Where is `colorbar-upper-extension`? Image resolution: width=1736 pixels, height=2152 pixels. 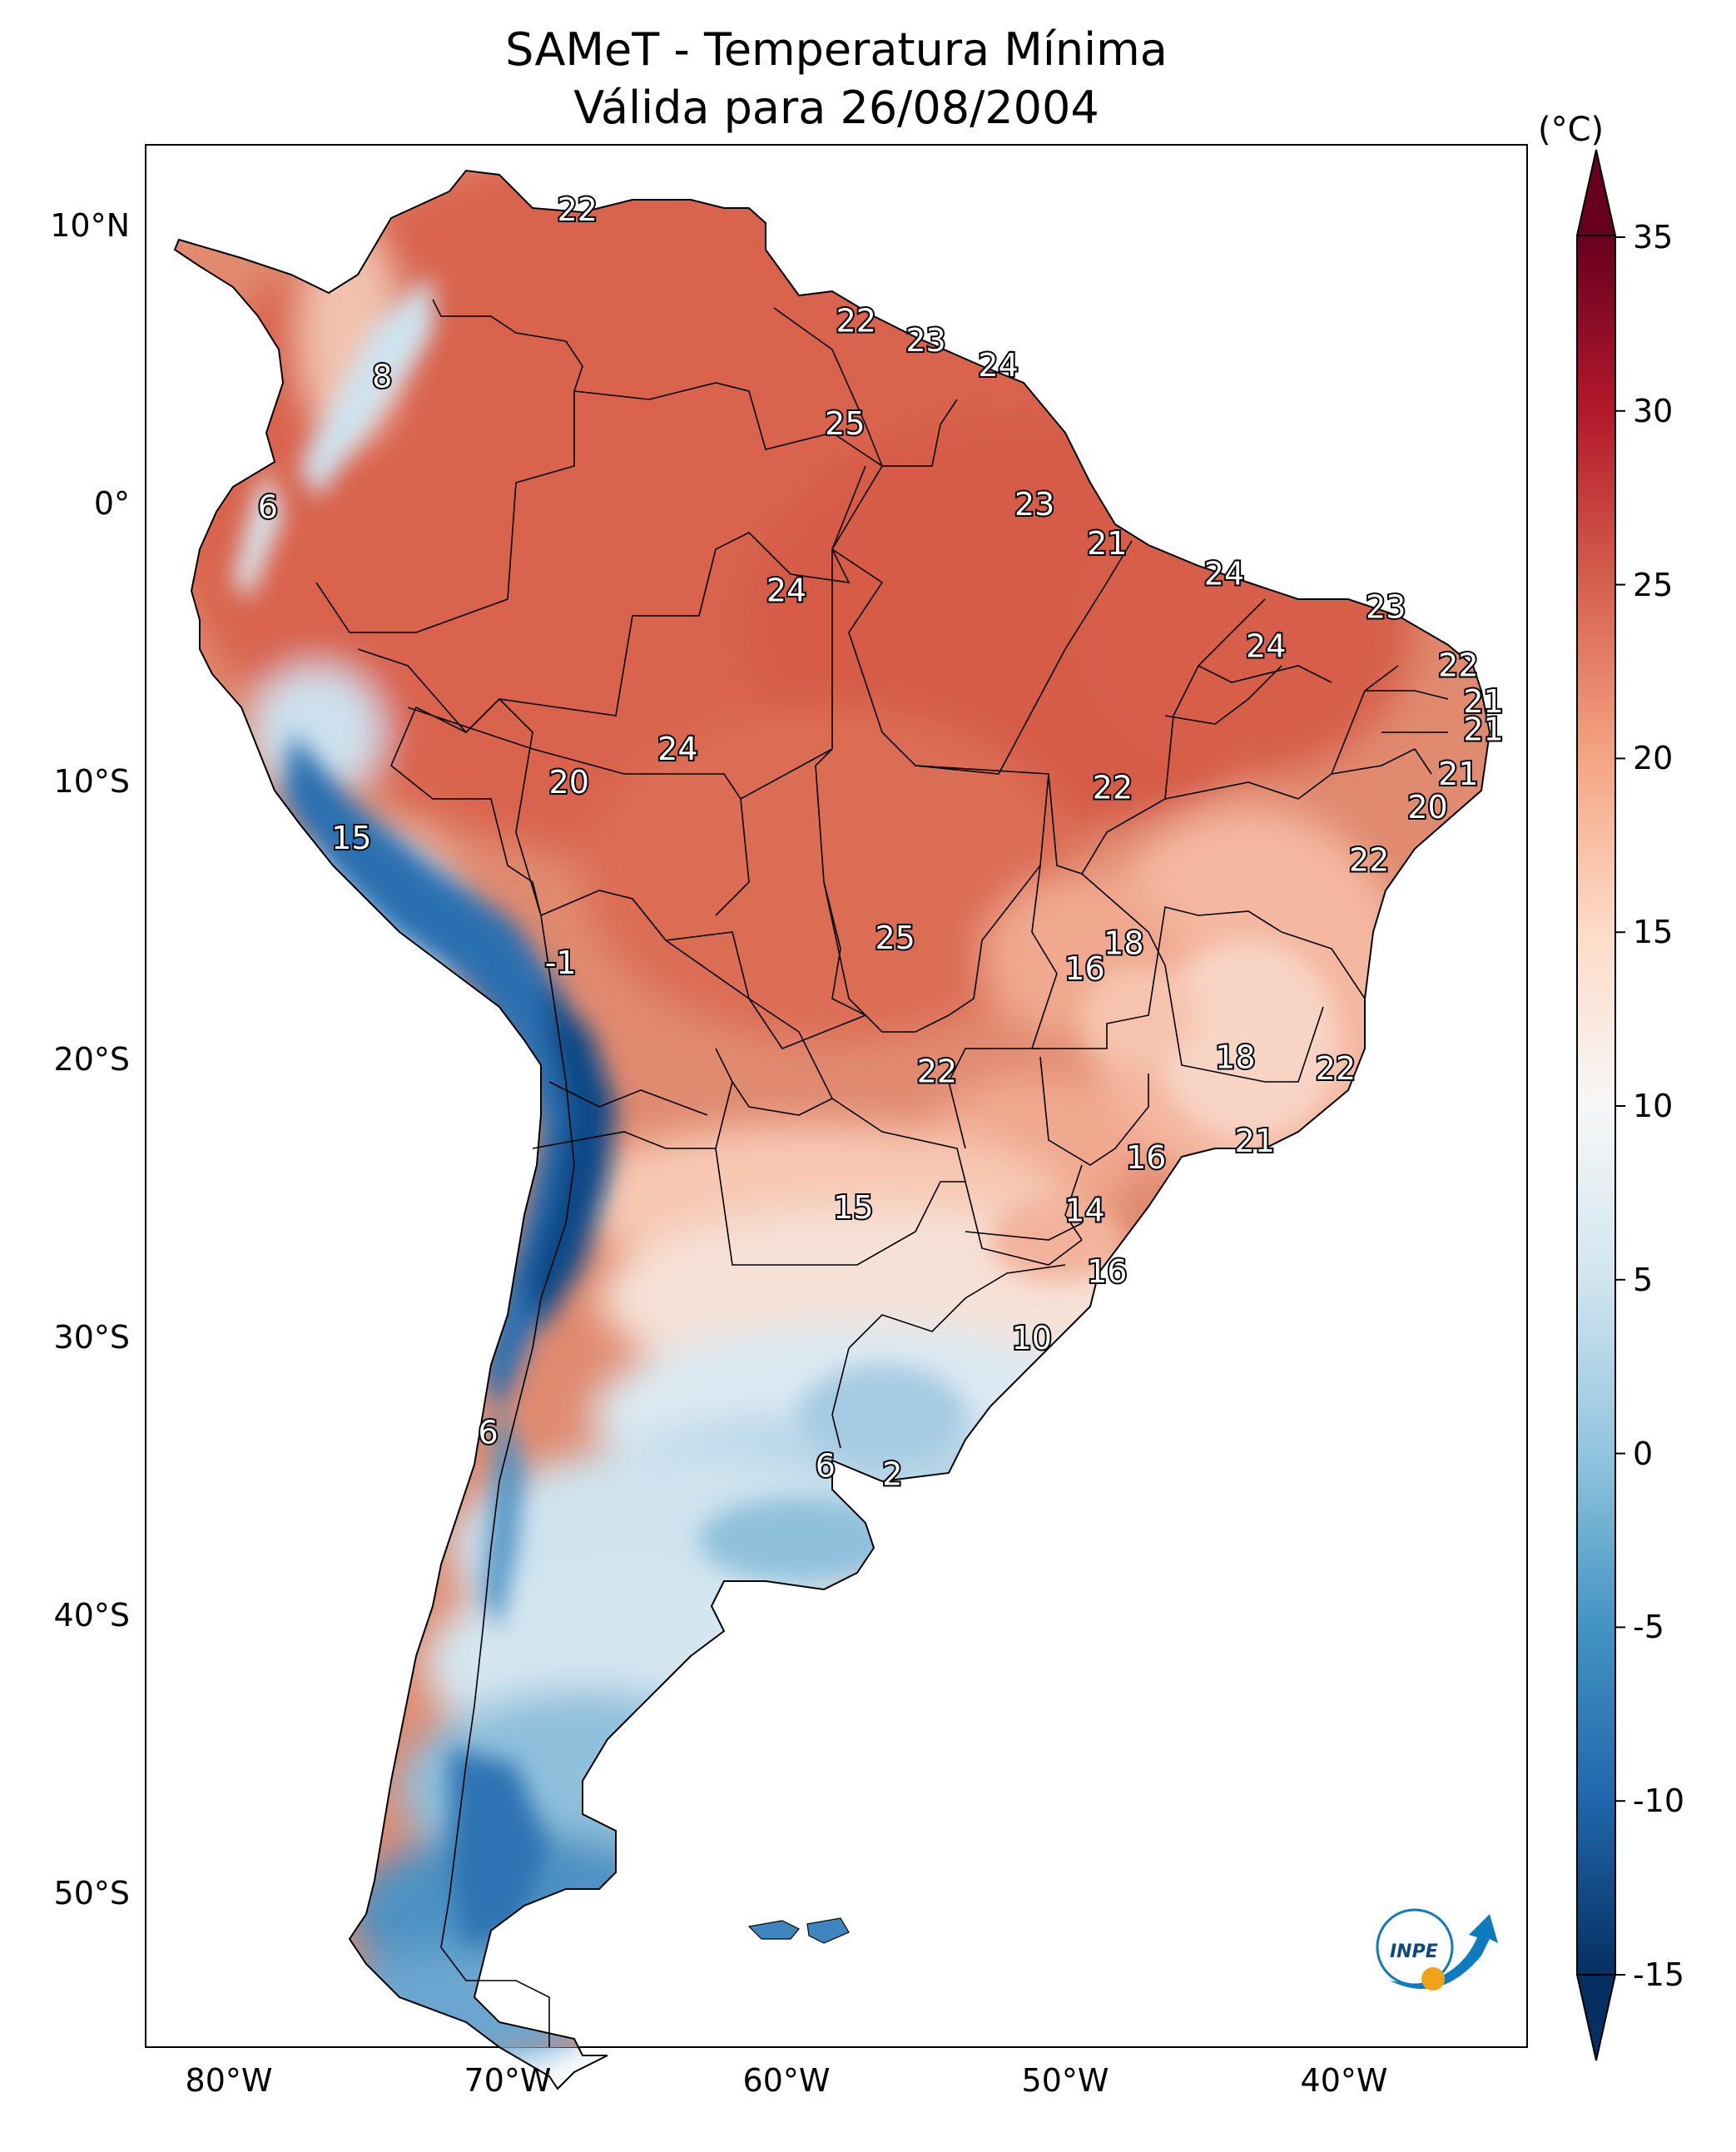 colorbar-upper-extension is located at coordinates (1596, 192).